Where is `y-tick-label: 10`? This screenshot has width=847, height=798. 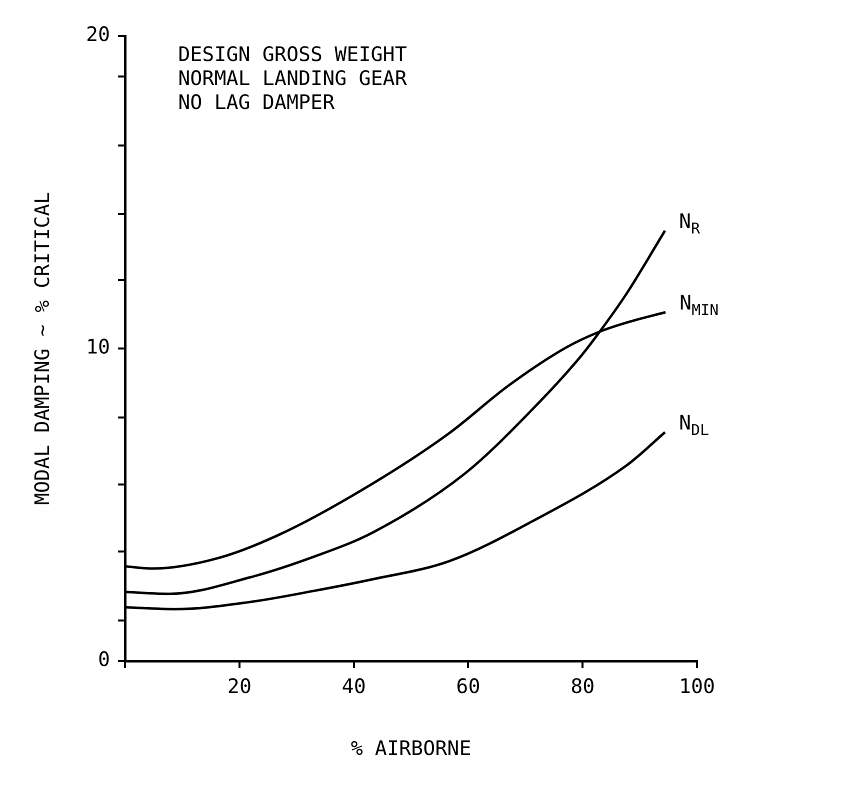 y-tick-label: 10 is located at coordinates (98, 346).